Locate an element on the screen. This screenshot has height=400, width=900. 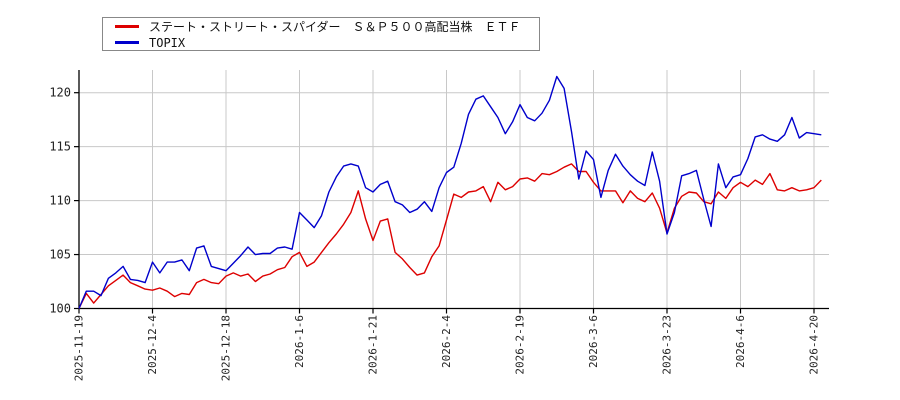
x-tick-label: 2026-4-20 is located at coordinates (814, 345).